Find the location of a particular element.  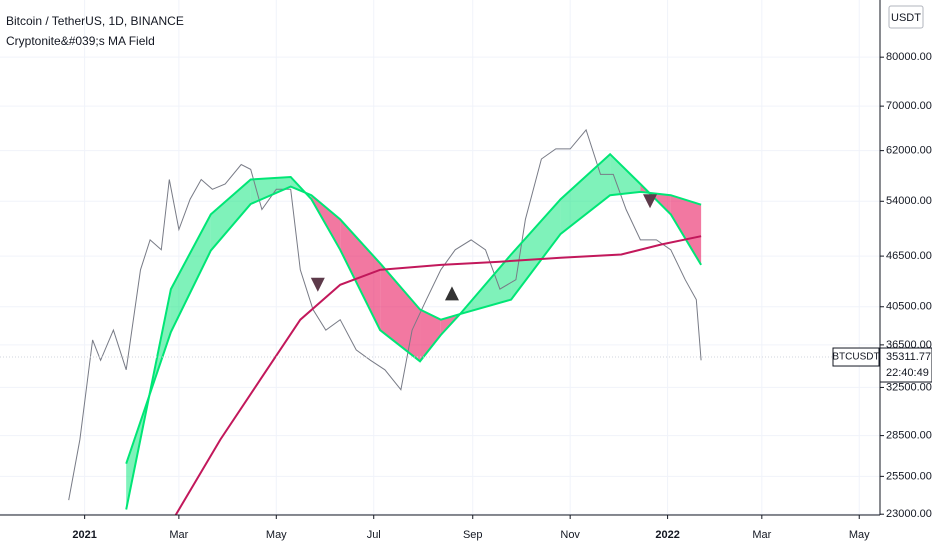

last-price-box is located at coordinates (905, 365).